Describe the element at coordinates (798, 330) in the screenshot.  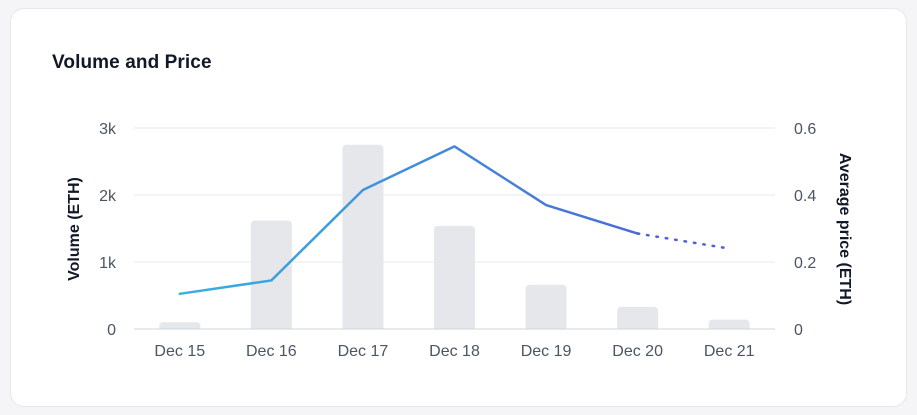
I see `y-right-tick-label: 0` at that location.